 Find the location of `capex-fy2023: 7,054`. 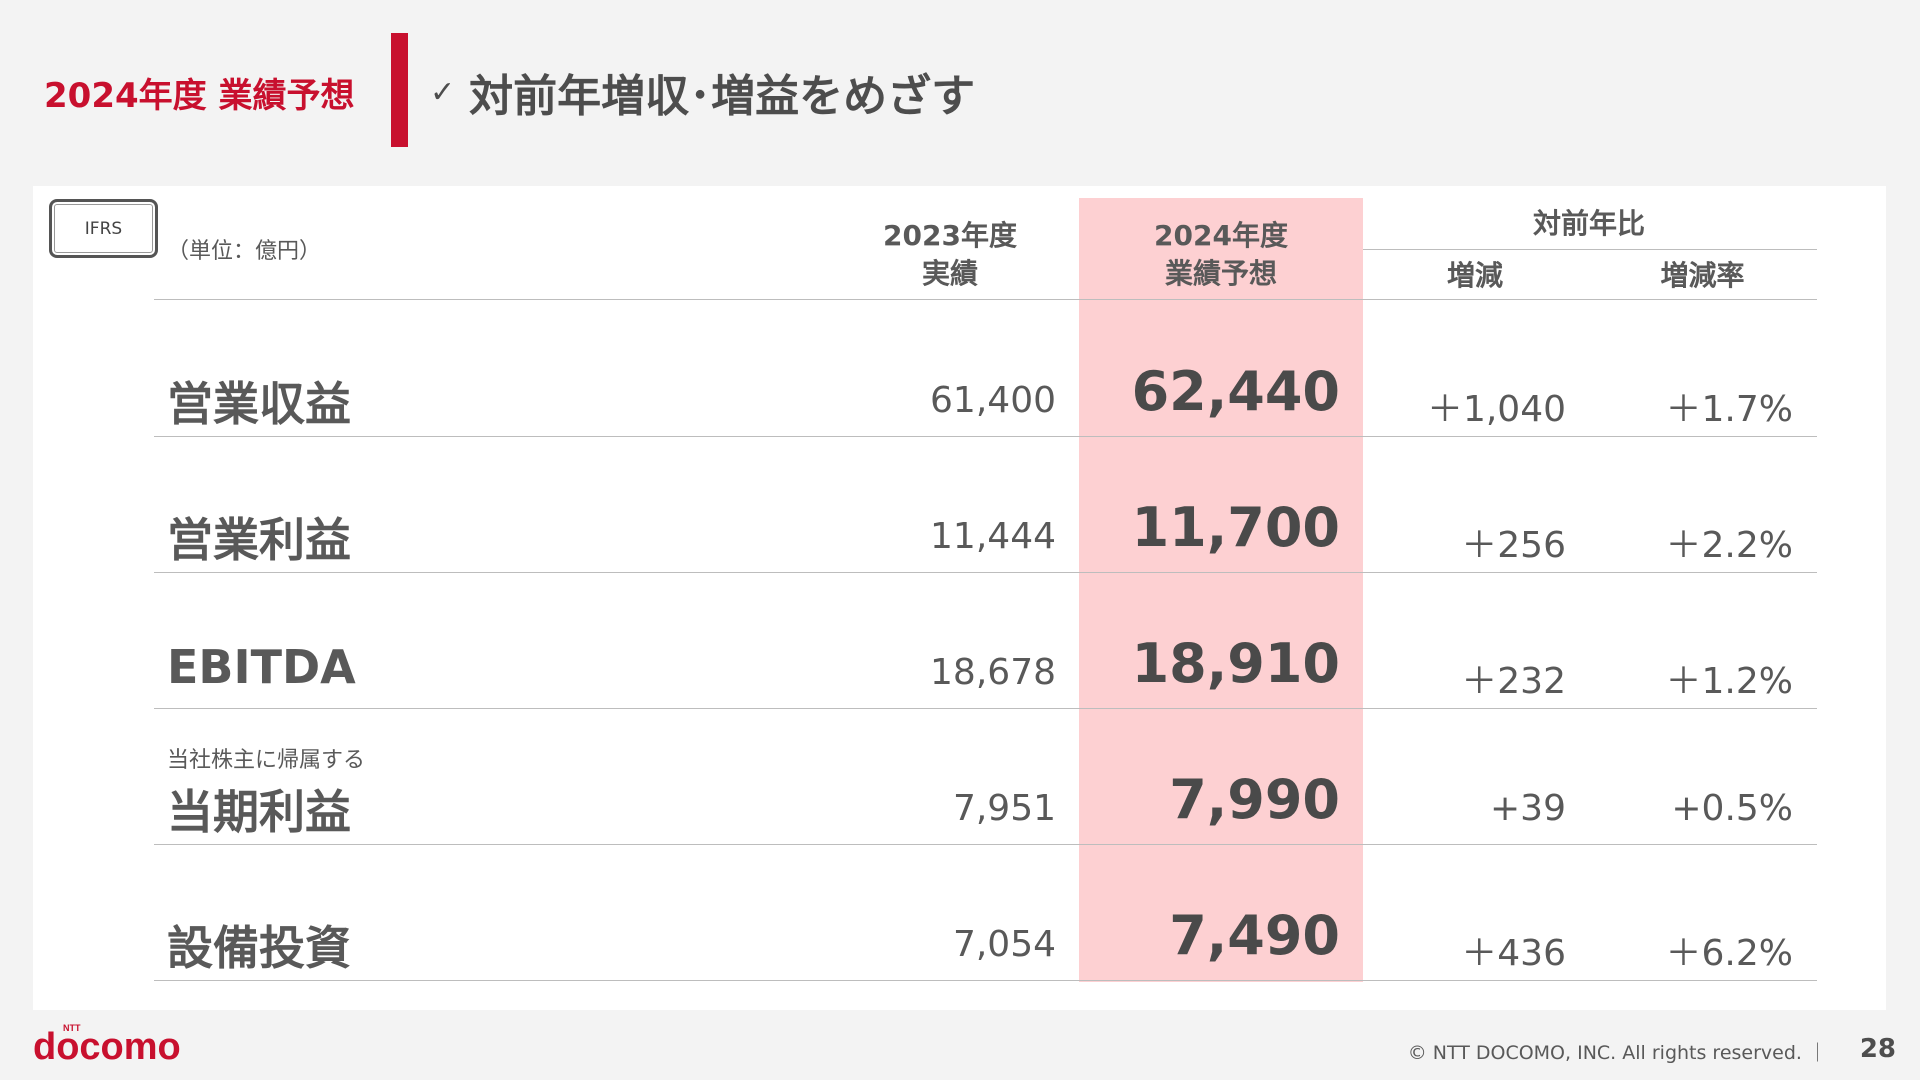

capex-fy2023: 7,054 is located at coordinates (1004, 944).